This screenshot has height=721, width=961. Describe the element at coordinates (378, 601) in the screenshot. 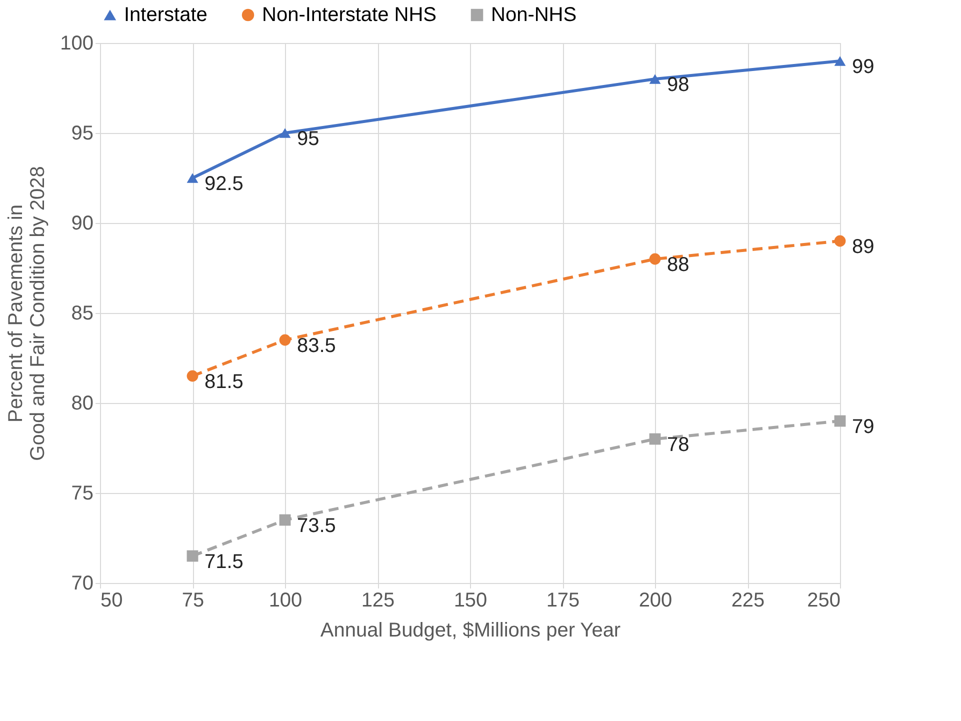

I see `x-tick-label: 125` at that location.